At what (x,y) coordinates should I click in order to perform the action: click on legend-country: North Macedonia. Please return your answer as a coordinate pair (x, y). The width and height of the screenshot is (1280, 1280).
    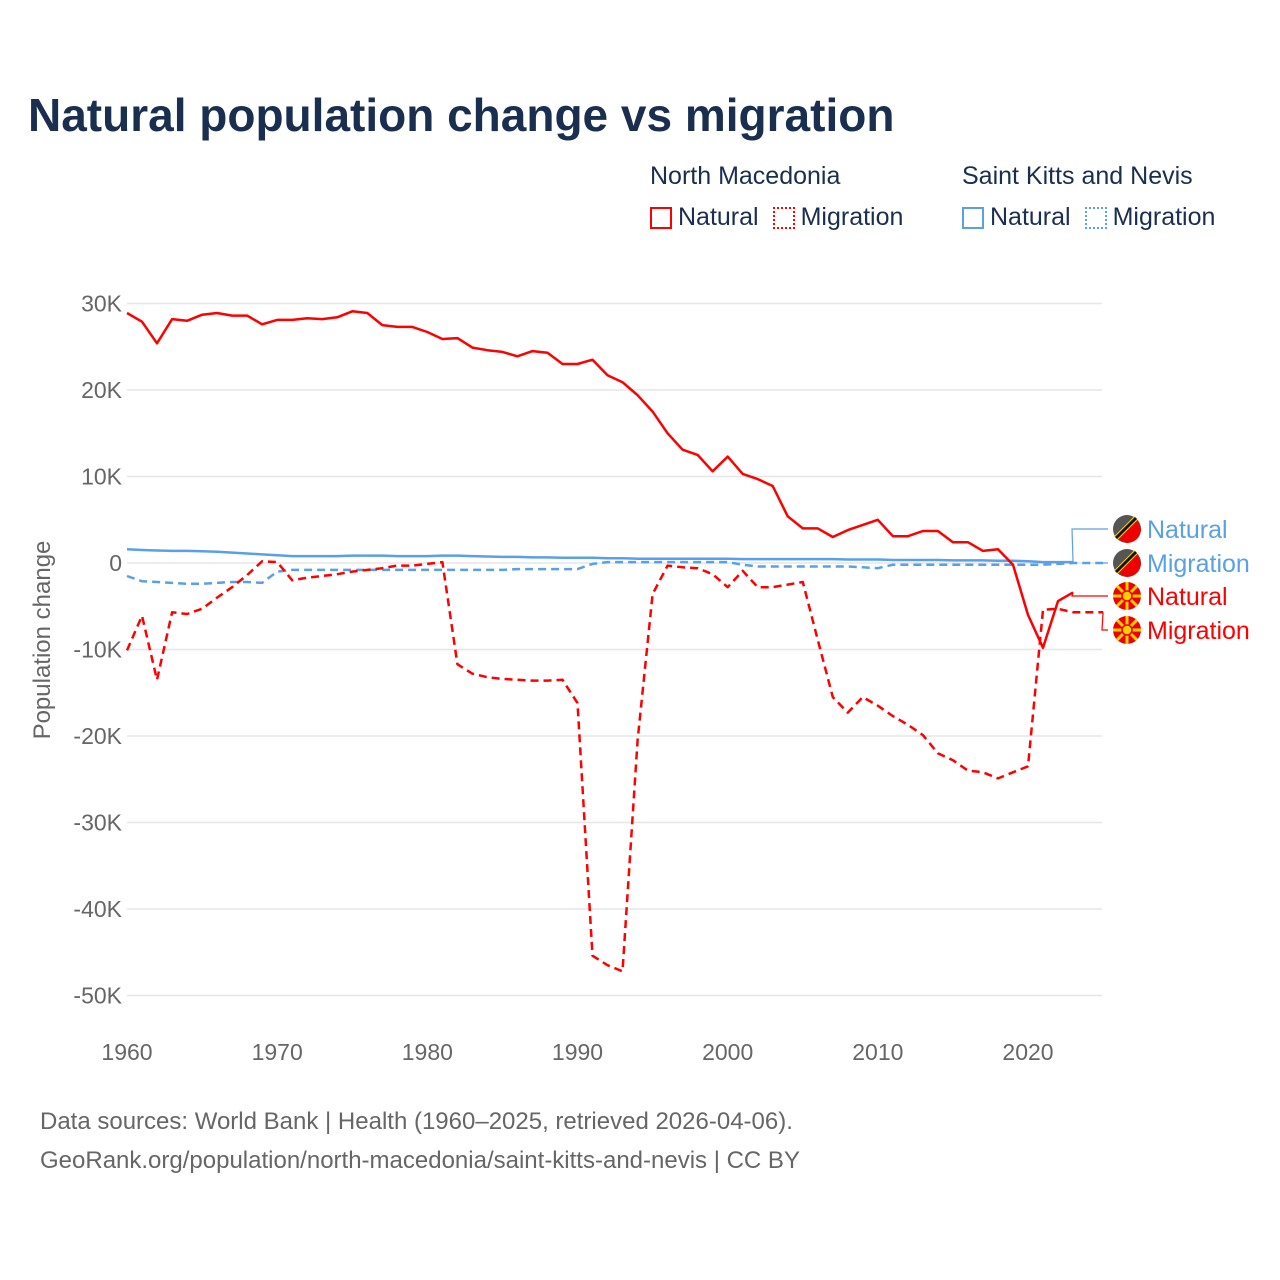
    Looking at the image, I should click on (745, 176).